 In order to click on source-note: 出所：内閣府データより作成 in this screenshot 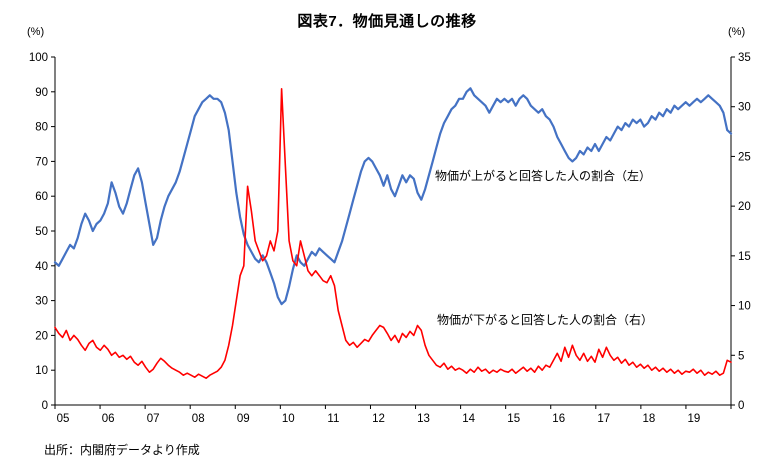, I will do `click(122, 450)`.